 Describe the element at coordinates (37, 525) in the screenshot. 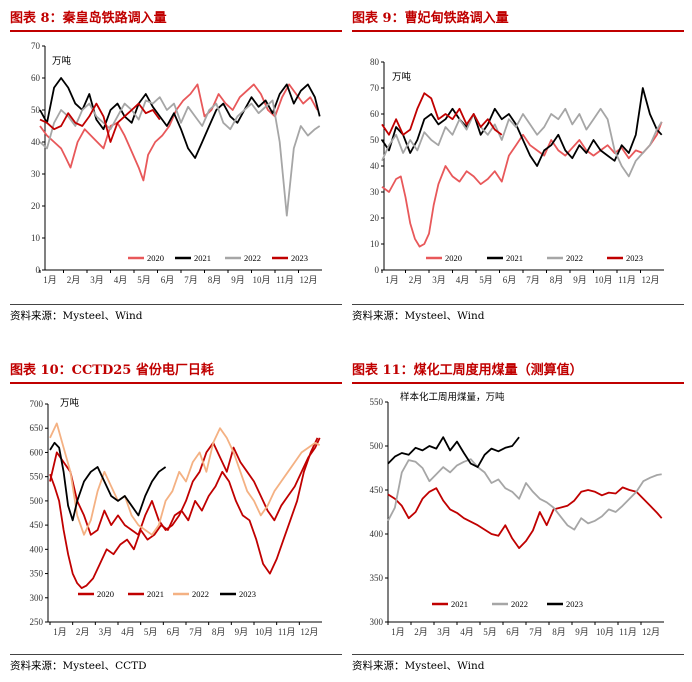

I see `y-tick-label: 450` at that location.